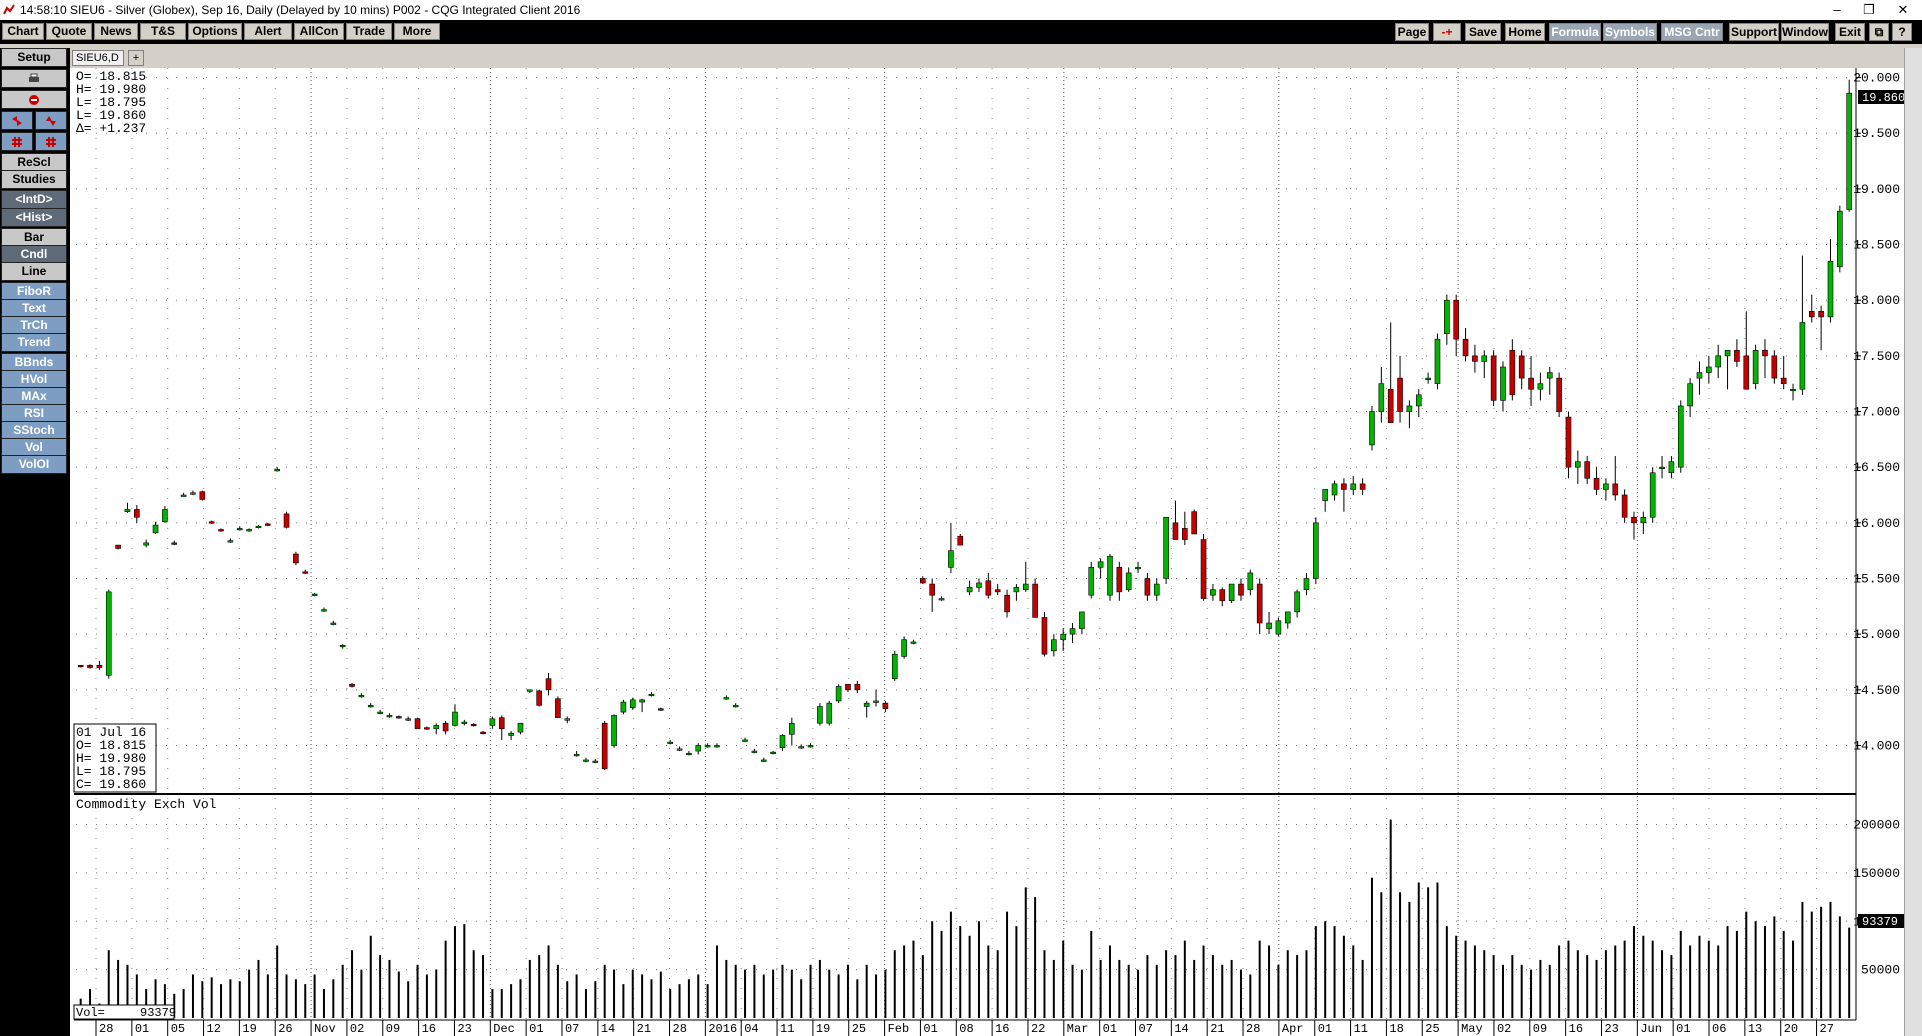 The image size is (1922, 1036). I want to click on menu-quote: Quote, so click(69, 31).